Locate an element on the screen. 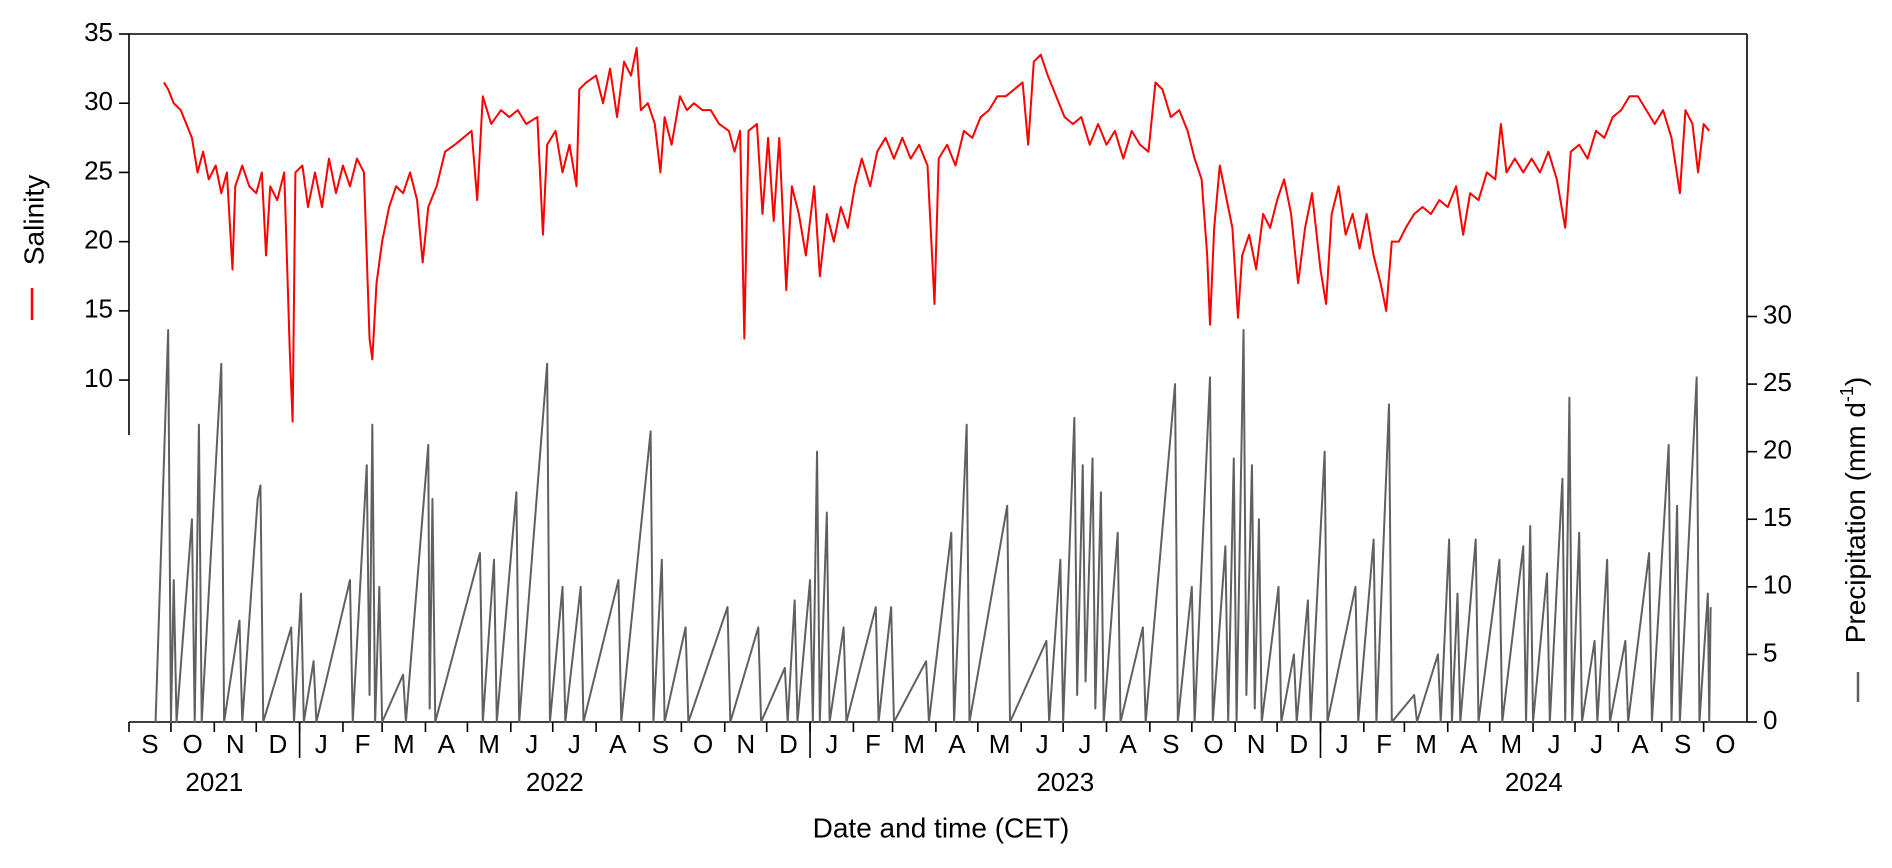  y2-tick-label: 30 is located at coordinates (1777, 314).